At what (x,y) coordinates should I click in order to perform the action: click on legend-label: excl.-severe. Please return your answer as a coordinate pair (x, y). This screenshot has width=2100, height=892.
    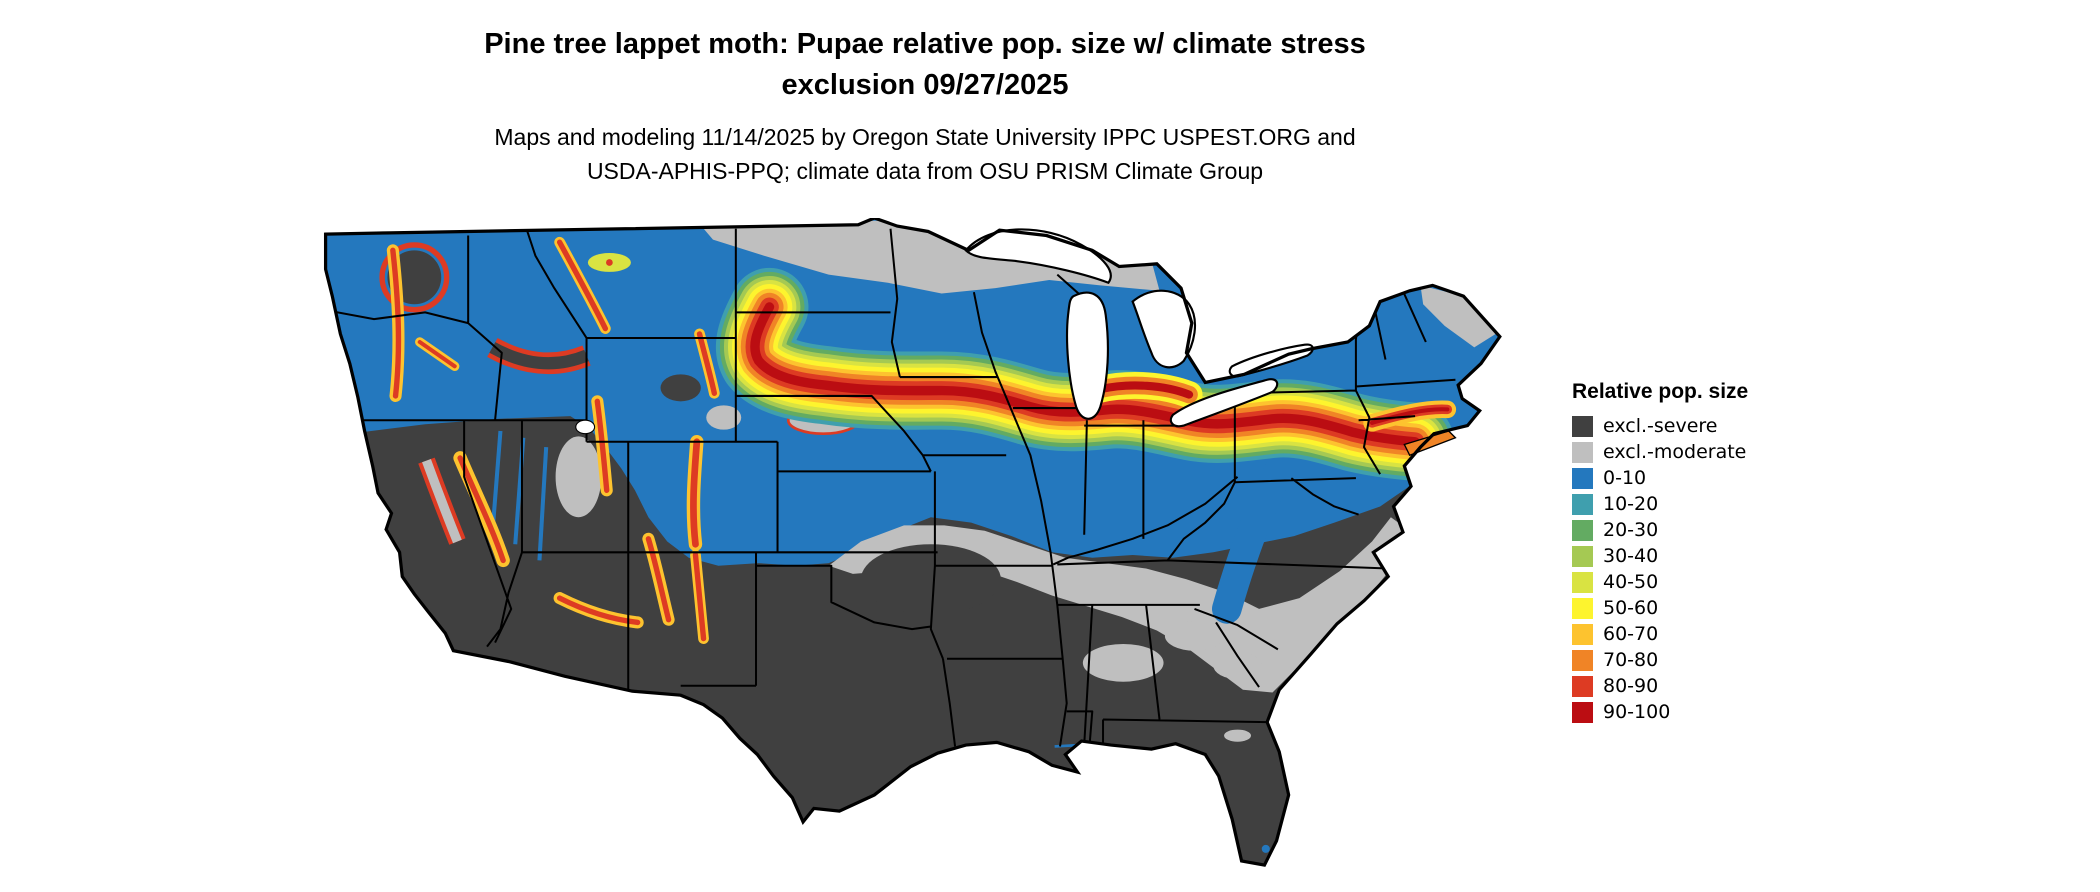
    Looking at the image, I should click on (1660, 426).